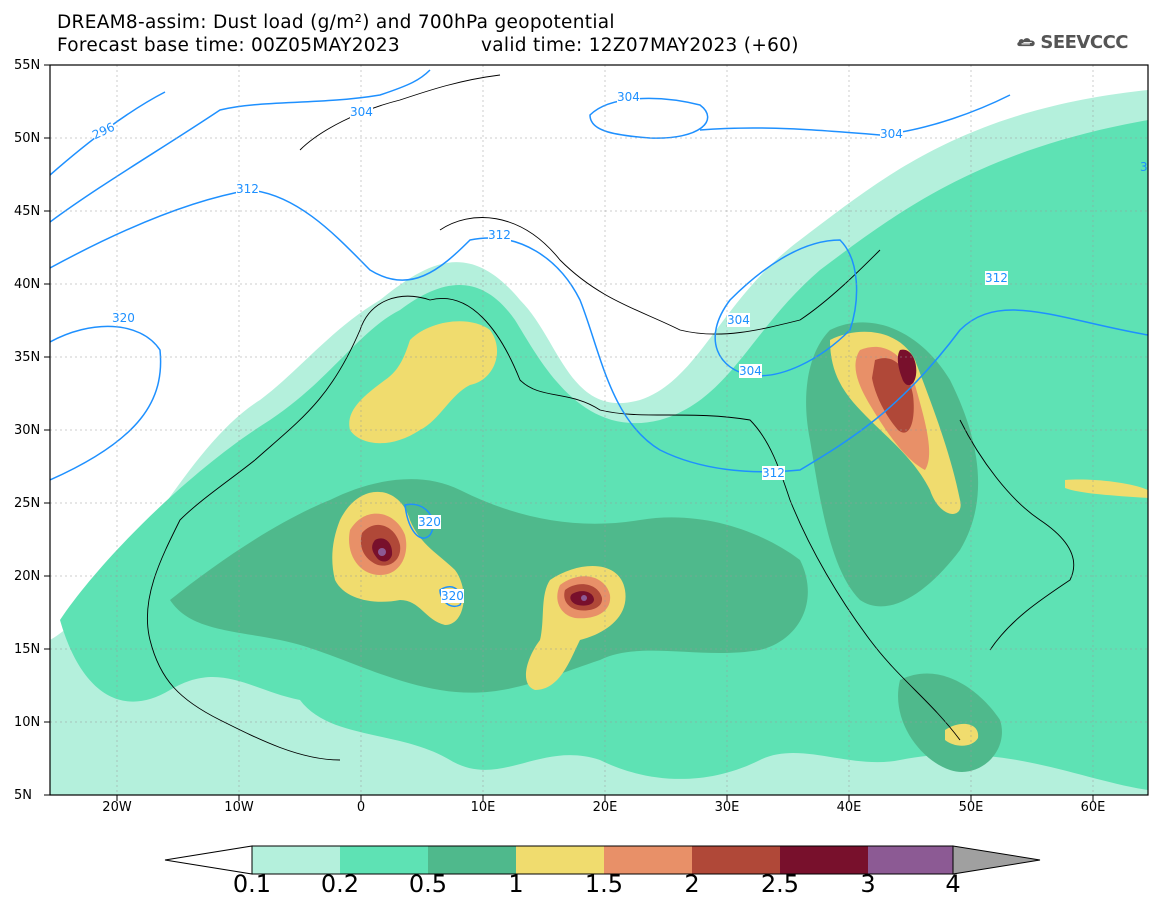 The width and height of the screenshot is (1165, 907). What do you see at coordinates (27, 211) in the screenshot?
I see `lat-label: 45N` at bounding box center [27, 211].